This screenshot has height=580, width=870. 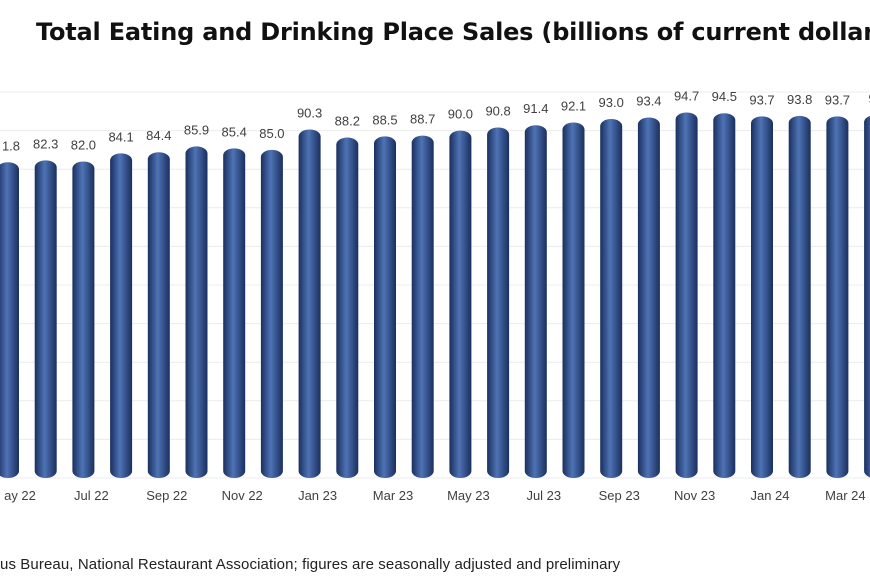 What do you see at coordinates (83, 144) in the screenshot?
I see `data-label: 82.0` at bounding box center [83, 144].